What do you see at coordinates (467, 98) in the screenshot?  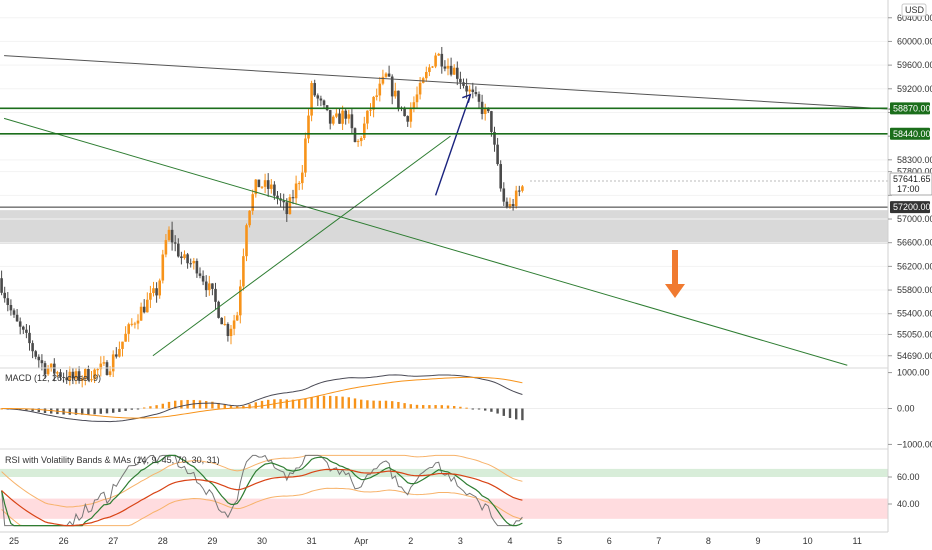 I see `arrow-head-icon` at bounding box center [467, 98].